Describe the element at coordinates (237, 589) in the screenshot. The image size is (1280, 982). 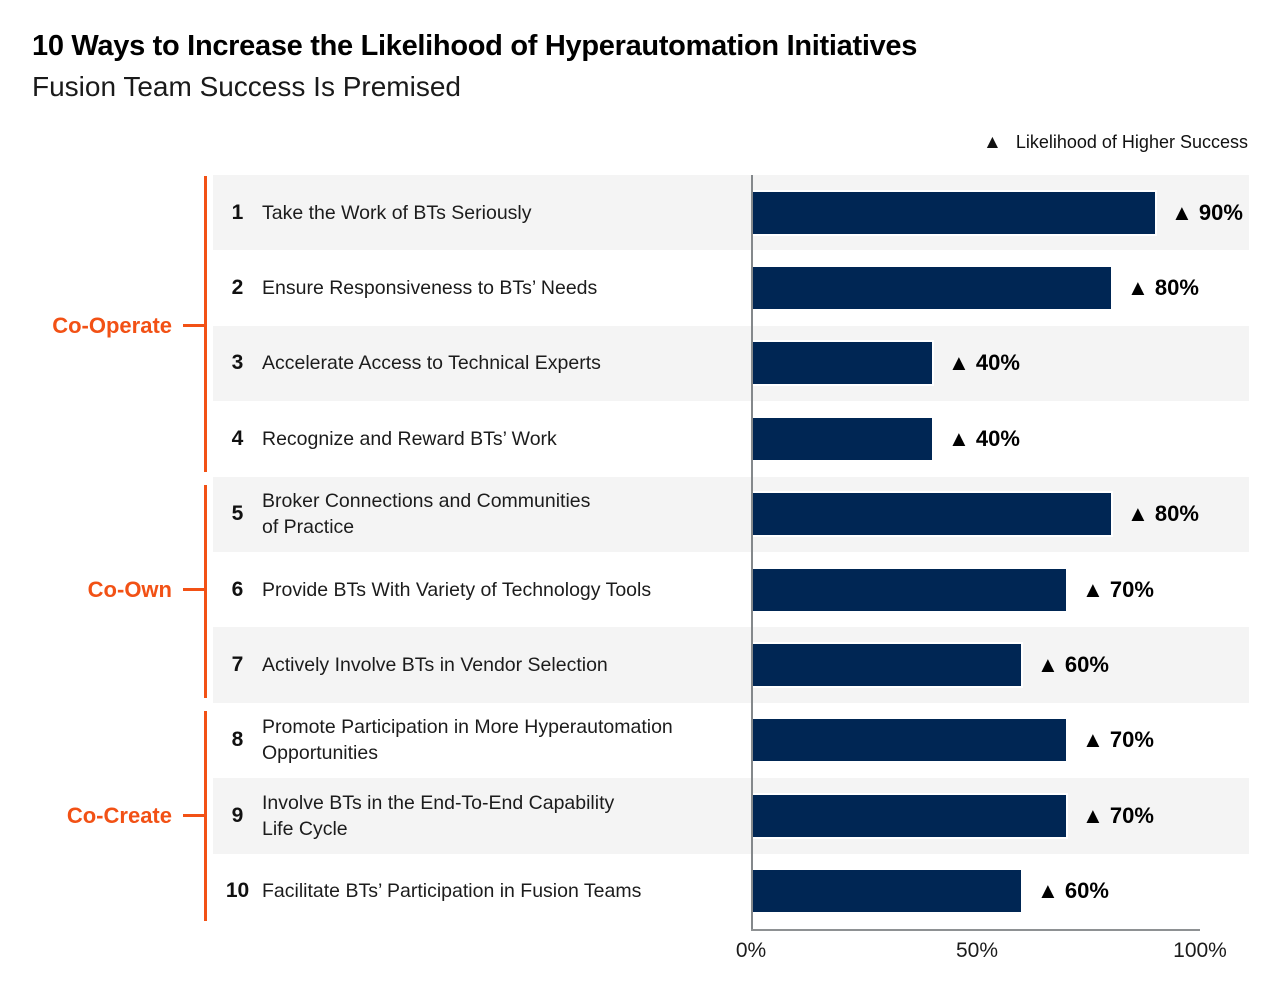
I see `item-number: 6` at that location.